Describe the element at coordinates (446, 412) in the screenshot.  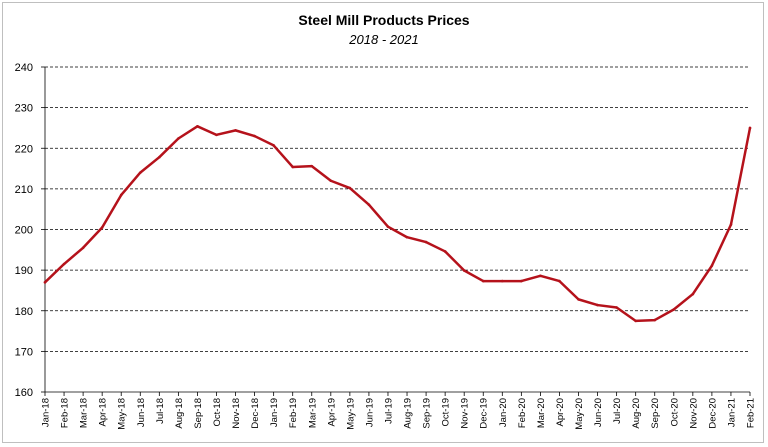
I see `x-tick-label: Oct-19` at that location.